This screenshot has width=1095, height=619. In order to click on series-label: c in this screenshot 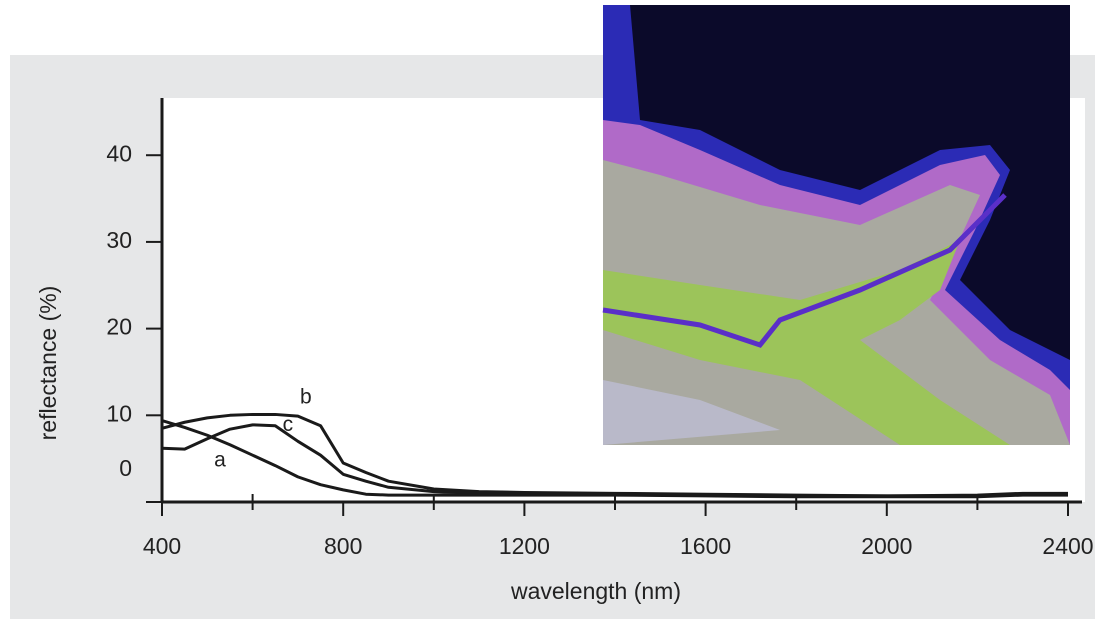, I will do `click(288, 424)`.